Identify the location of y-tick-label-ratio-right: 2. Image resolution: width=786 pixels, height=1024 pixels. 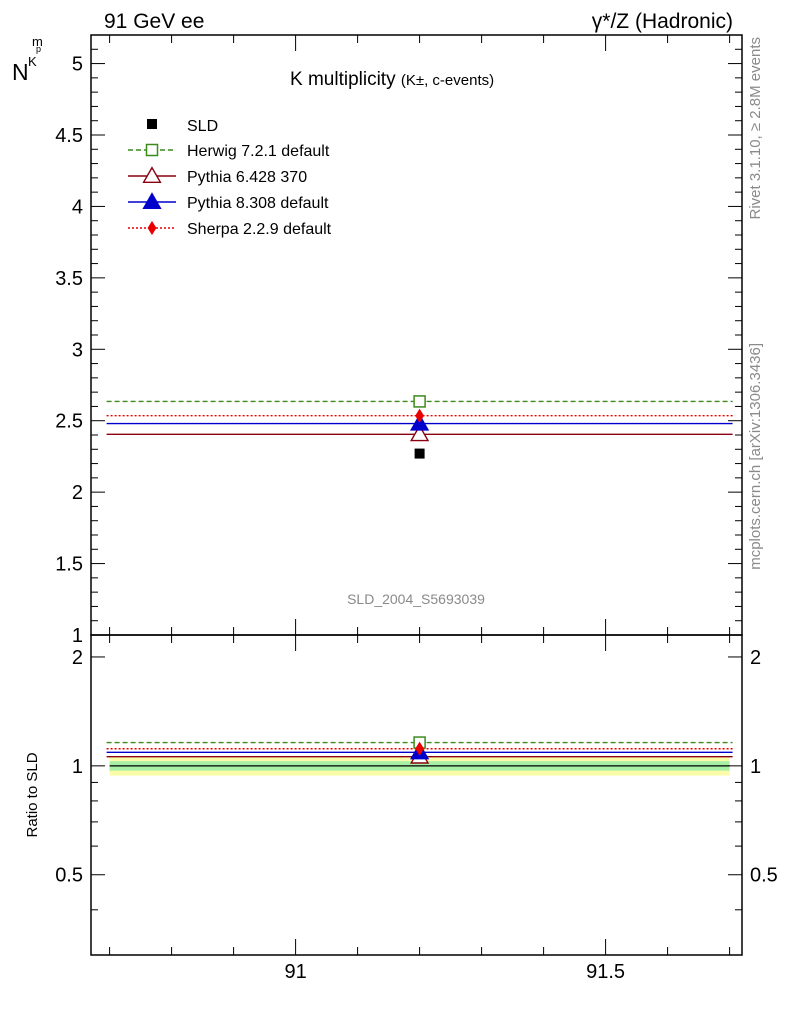
(755, 658).